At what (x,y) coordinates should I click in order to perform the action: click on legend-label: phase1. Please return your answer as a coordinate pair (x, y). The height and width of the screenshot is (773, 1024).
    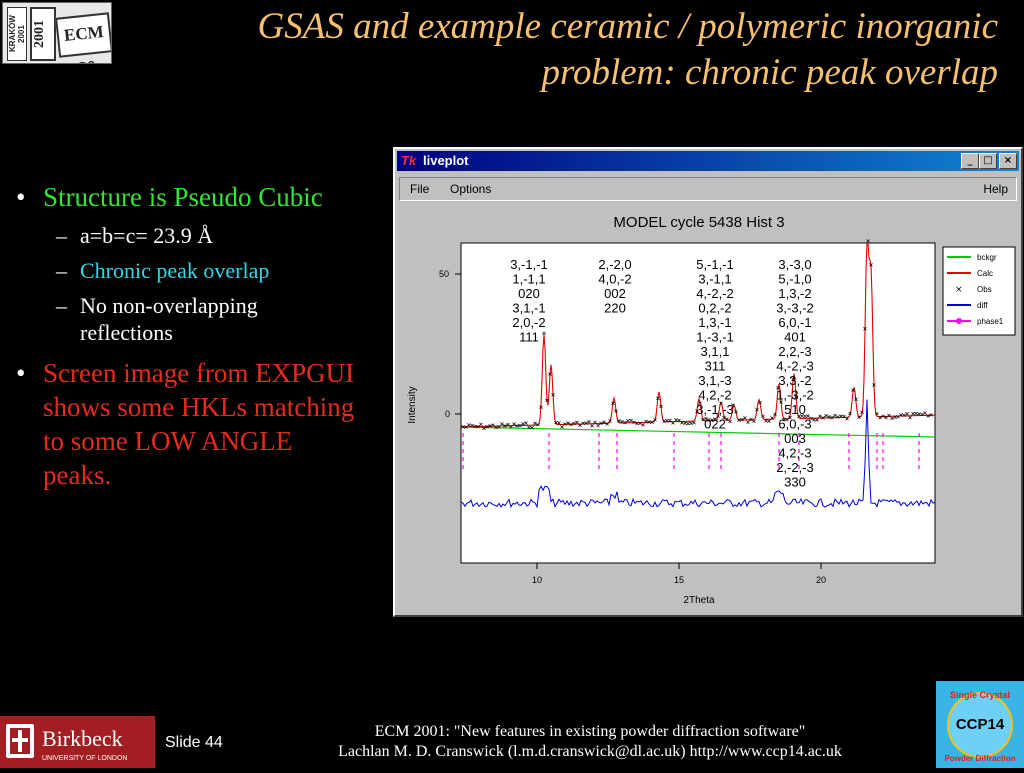
    Looking at the image, I should click on (990, 321).